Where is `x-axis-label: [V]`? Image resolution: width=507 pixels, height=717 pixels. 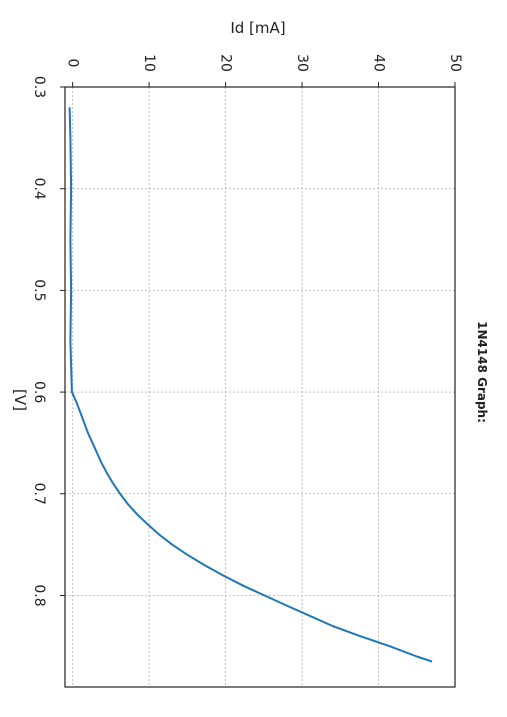
x-axis-label: [V] is located at coordinates (20, 400).